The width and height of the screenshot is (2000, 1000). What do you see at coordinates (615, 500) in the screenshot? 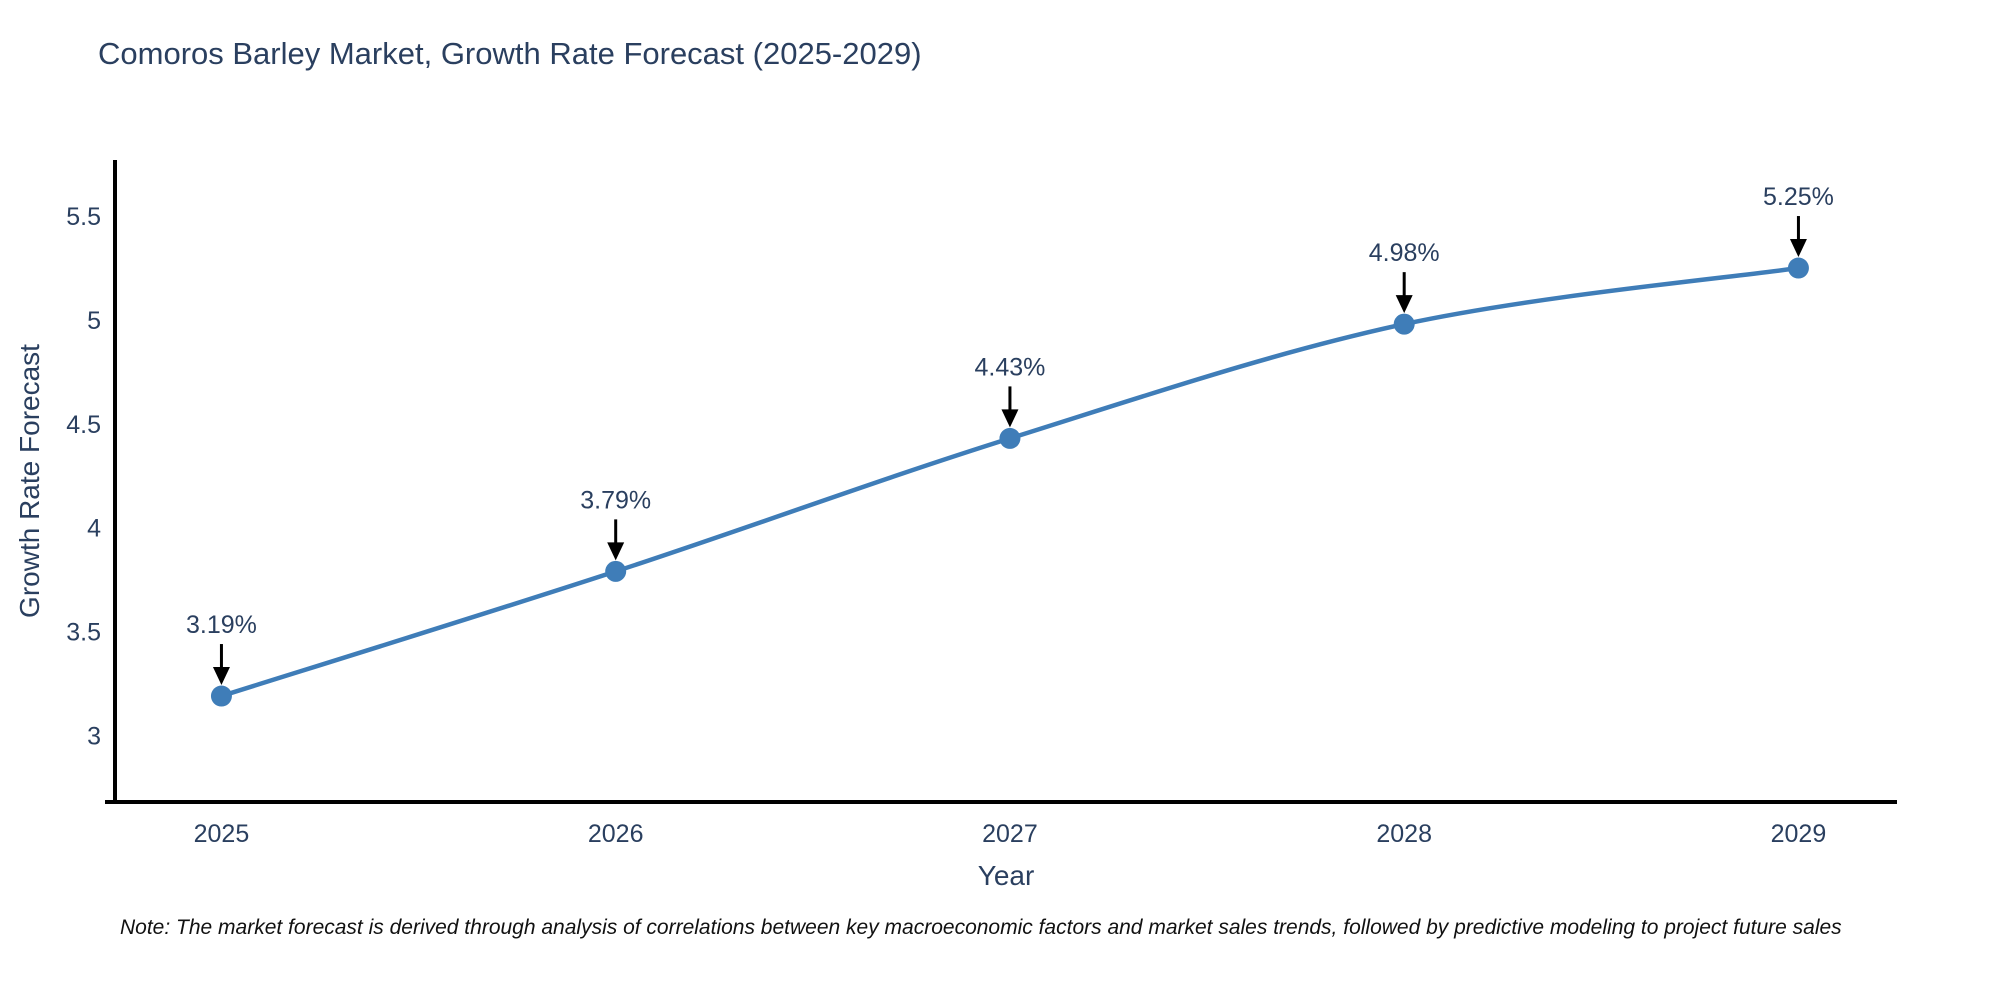
I see `point-value-label: 3.79%` at bounding box center [615, 500].